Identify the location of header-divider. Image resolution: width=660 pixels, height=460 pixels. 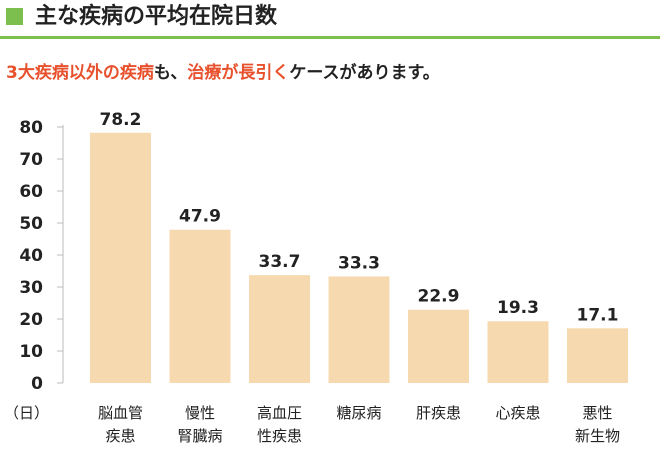
(330, 37).